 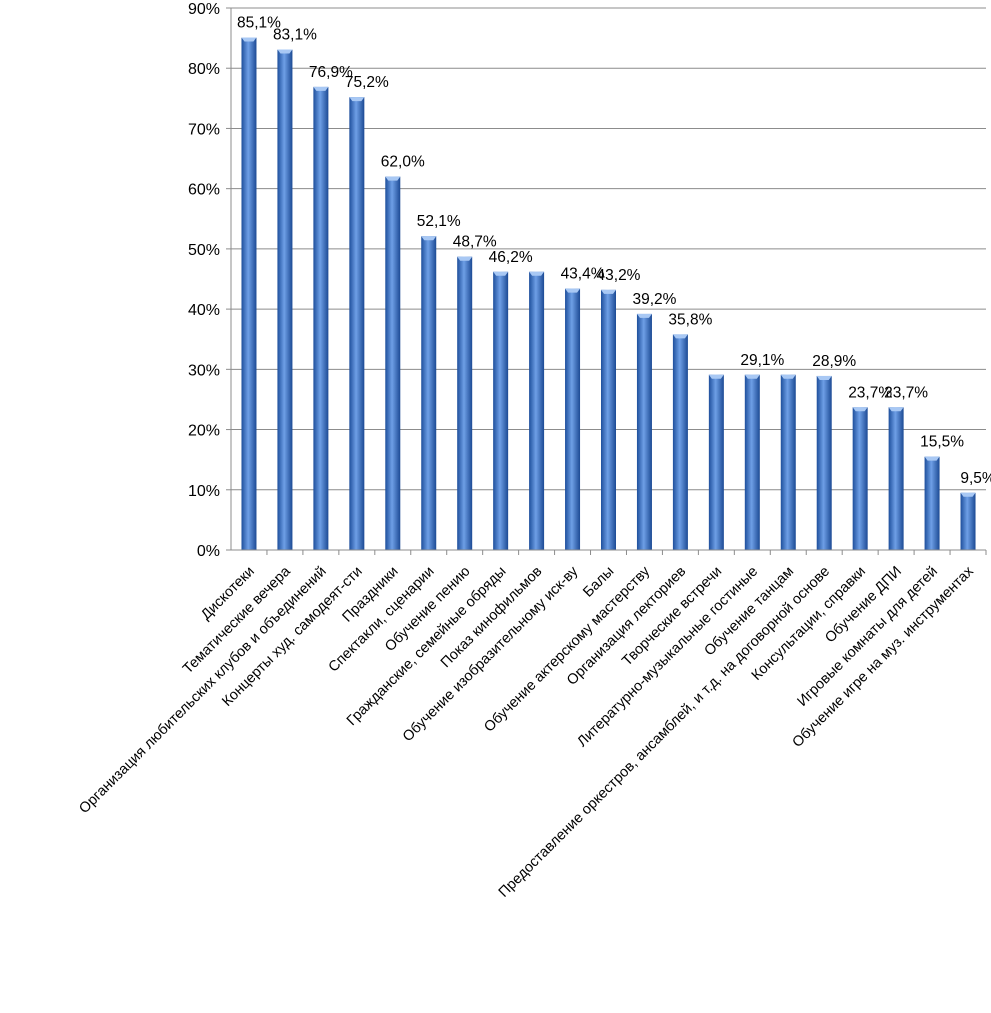 What do you see at coordinates (204, 370) in the screenshot?
I see `y-tick-label: 30%` at bounding box center [204, 370].